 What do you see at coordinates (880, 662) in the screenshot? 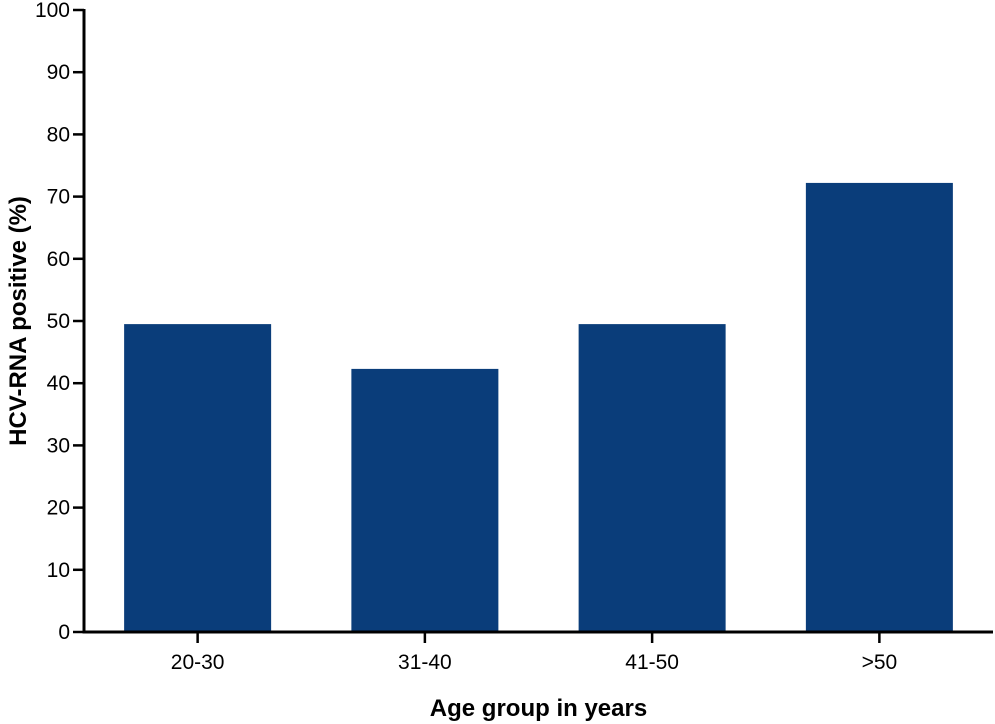
I see `x-tick-label: >50` at bounding box center [880, 662].